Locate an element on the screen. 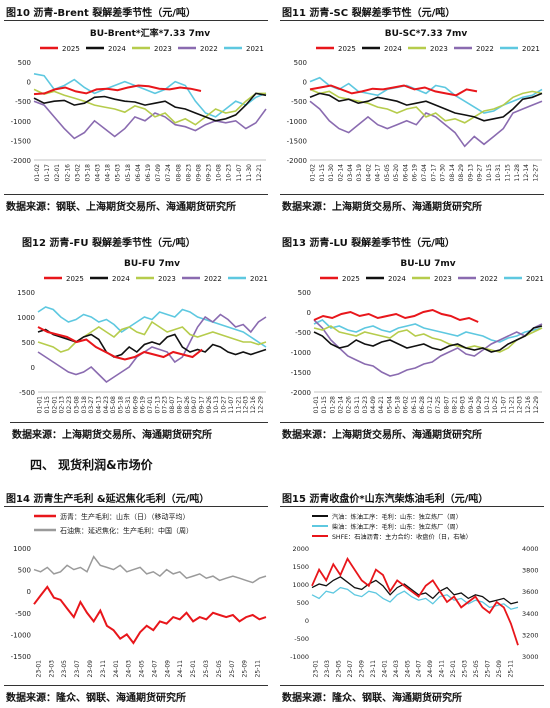  x-tick-label: 08-23 is located at coordinates (188, 173).